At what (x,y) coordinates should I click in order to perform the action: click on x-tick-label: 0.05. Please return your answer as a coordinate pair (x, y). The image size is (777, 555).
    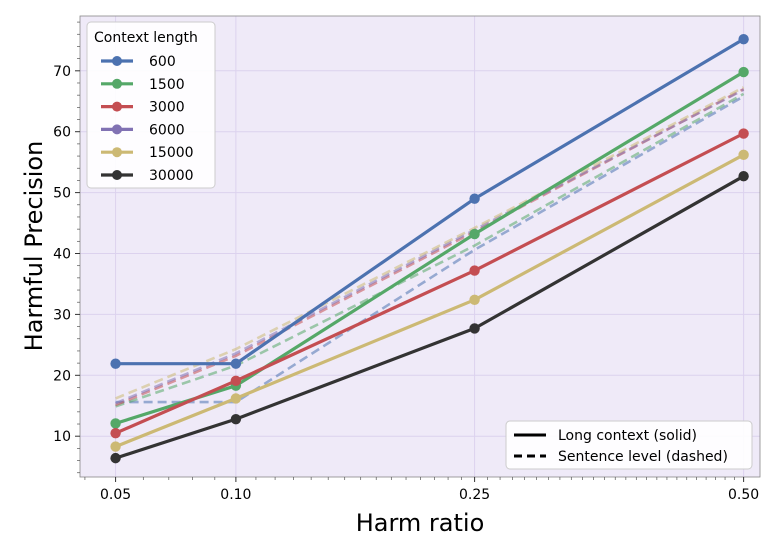
    Looking at the image, I should click on (115, 495).